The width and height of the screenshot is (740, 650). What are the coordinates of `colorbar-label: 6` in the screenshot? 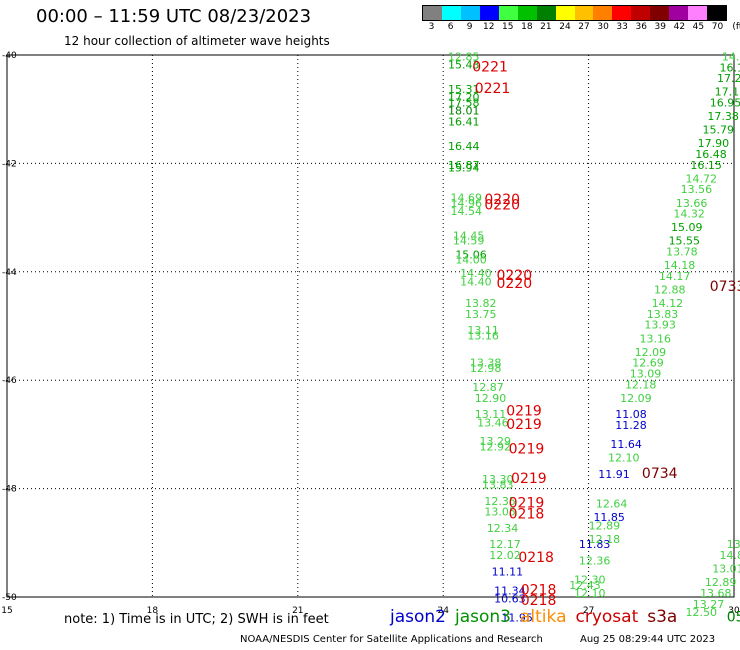 It's located at (450, 27).